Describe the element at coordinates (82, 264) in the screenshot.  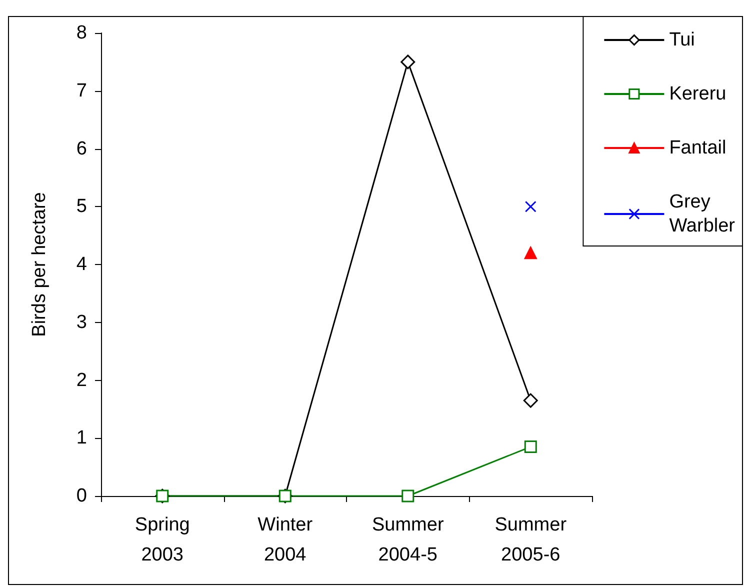
I see `y-tick-label: 4` at that location.